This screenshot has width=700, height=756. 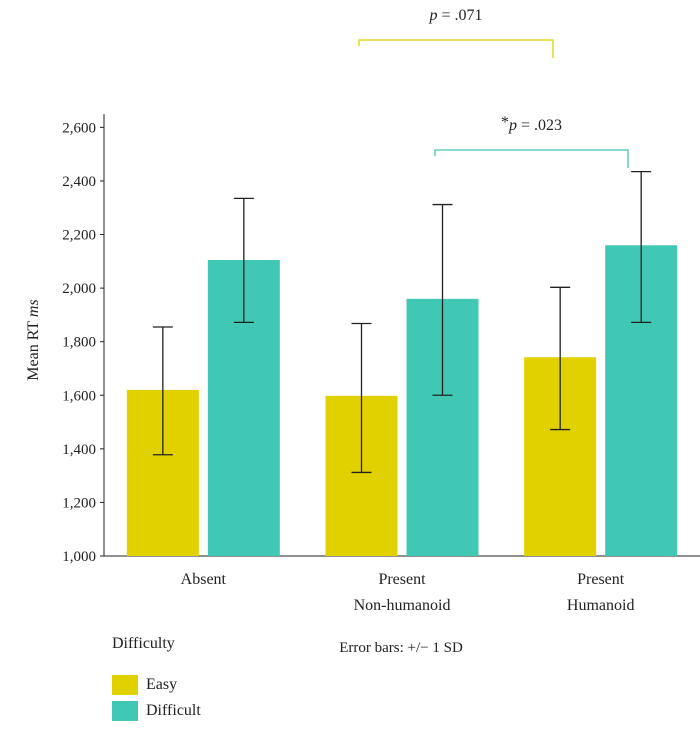 I want to click on y-tick-label: 2,600, so click(x=79, y=128).